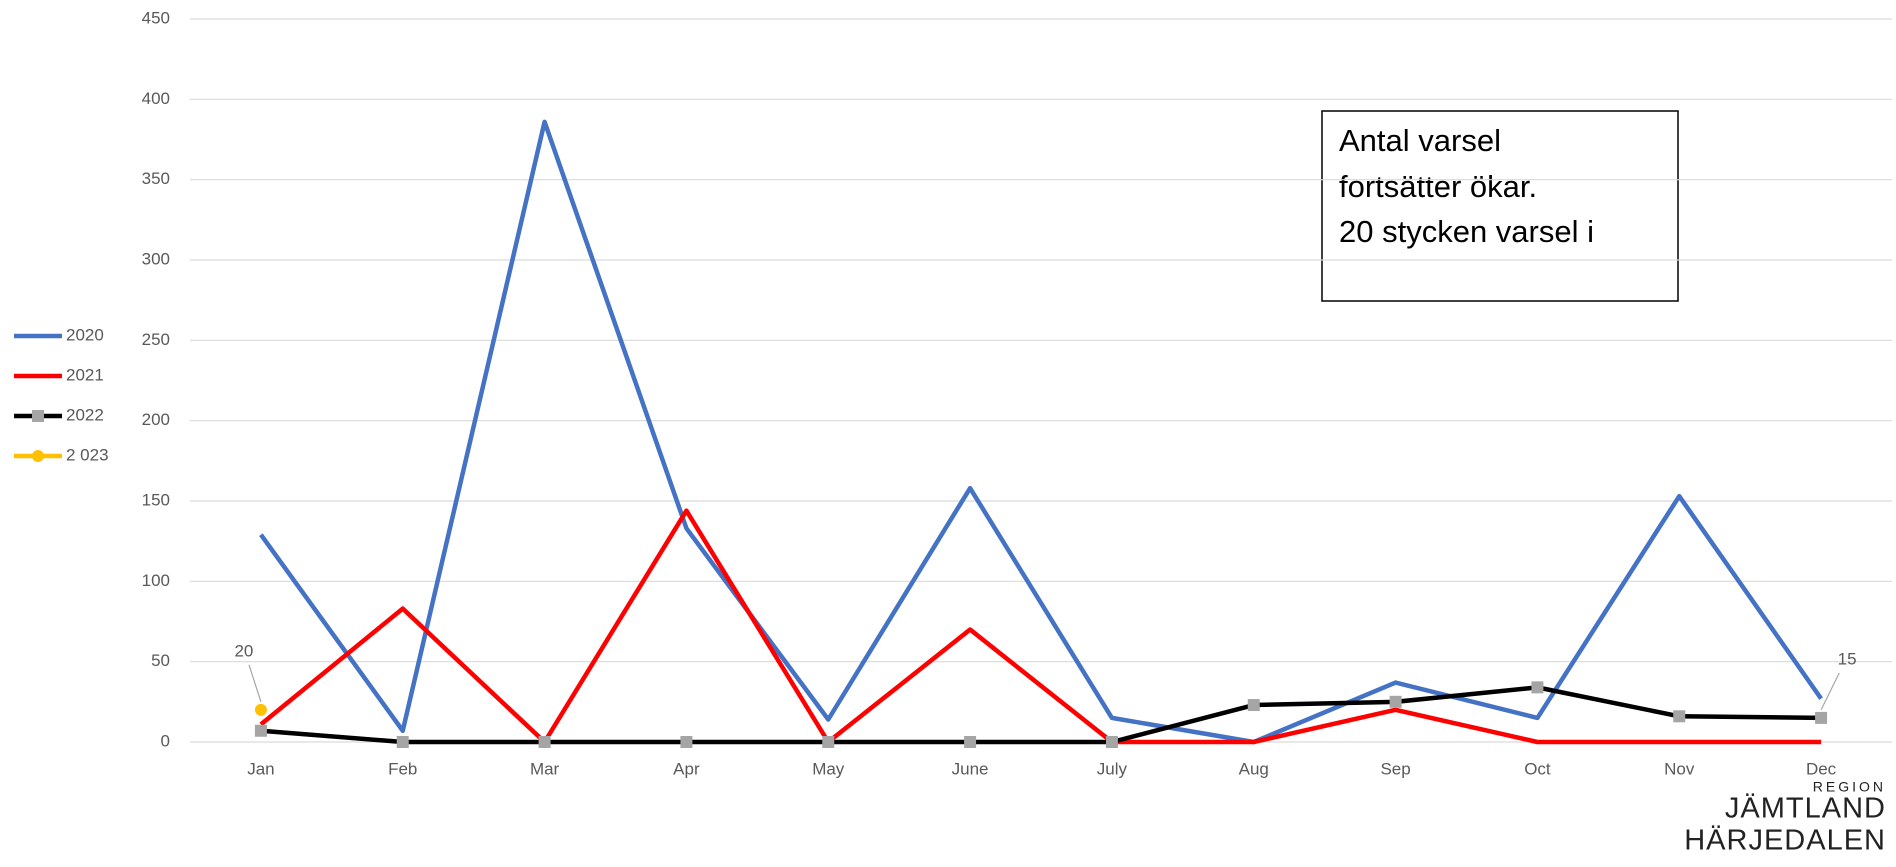  Describe the element at coordinates (156, 258) in the screenshot. I see `y-tick-label: 300` at that location.